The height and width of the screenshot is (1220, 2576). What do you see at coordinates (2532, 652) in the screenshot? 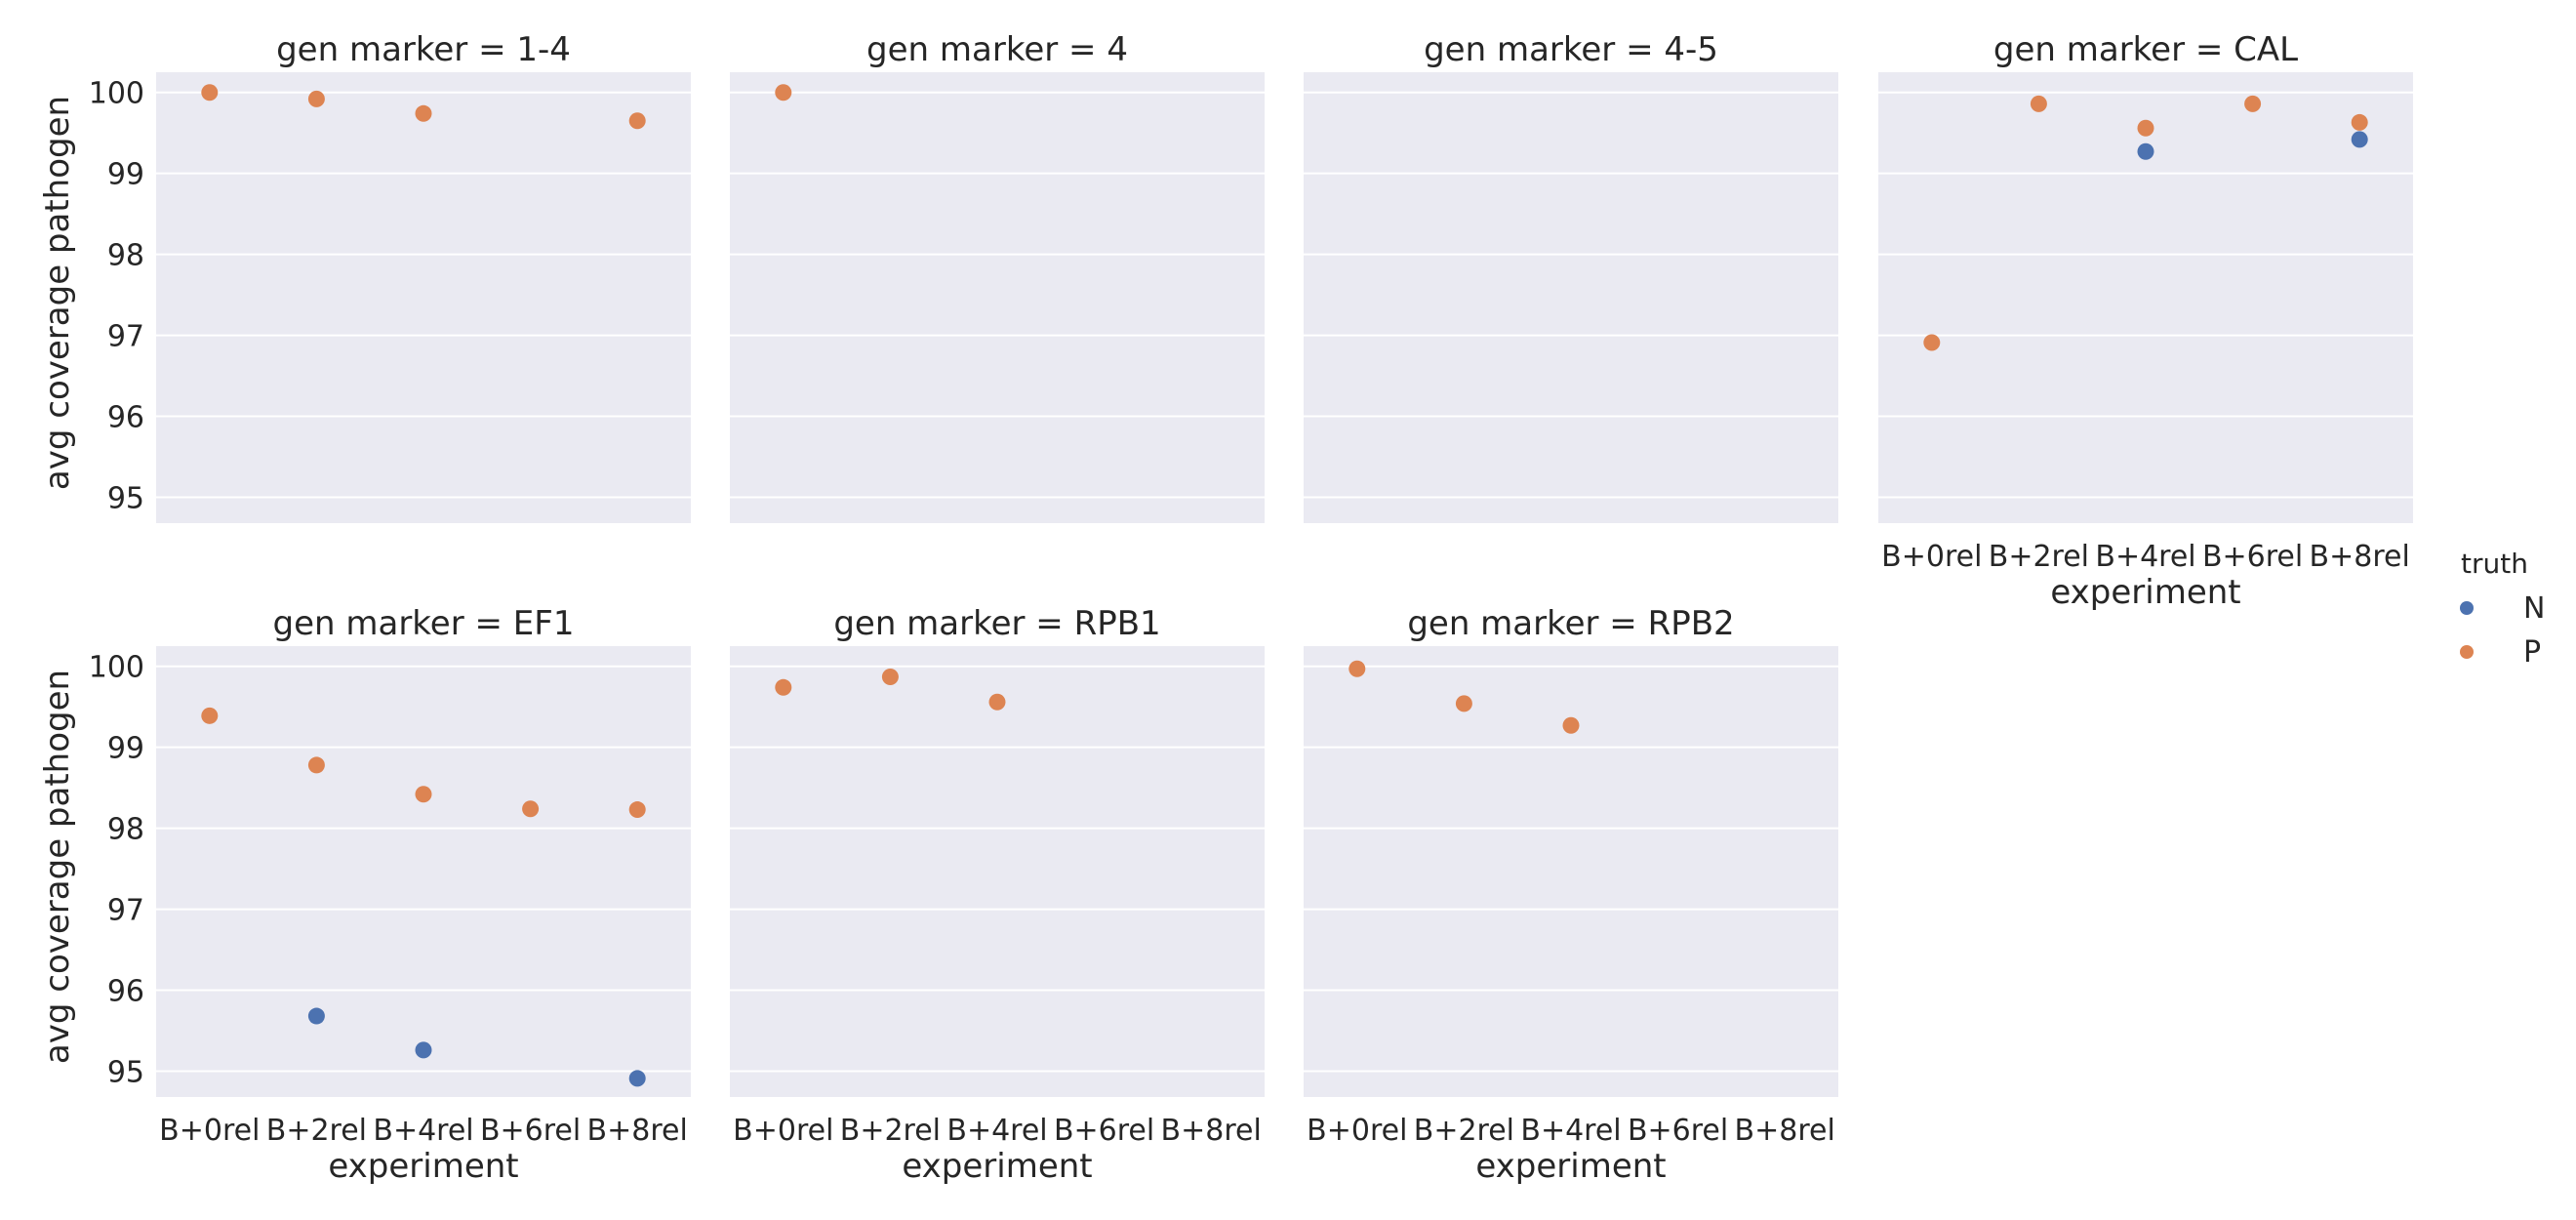
I see `legend-label-p: P` at bounding box center [2532, 652].